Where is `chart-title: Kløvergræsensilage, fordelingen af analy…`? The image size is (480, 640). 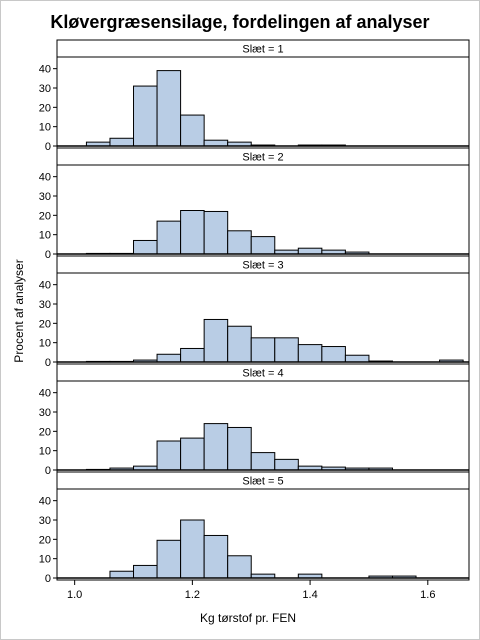
chart-title: Kløvergræsensilage, fordelingen af analy… is located at coordinates (239, 22).